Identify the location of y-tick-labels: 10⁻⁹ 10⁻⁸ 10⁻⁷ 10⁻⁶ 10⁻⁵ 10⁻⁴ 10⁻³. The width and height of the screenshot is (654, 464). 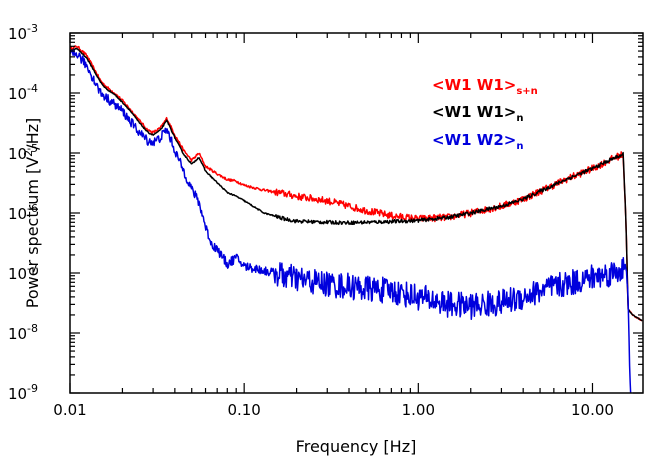
(23, 212).